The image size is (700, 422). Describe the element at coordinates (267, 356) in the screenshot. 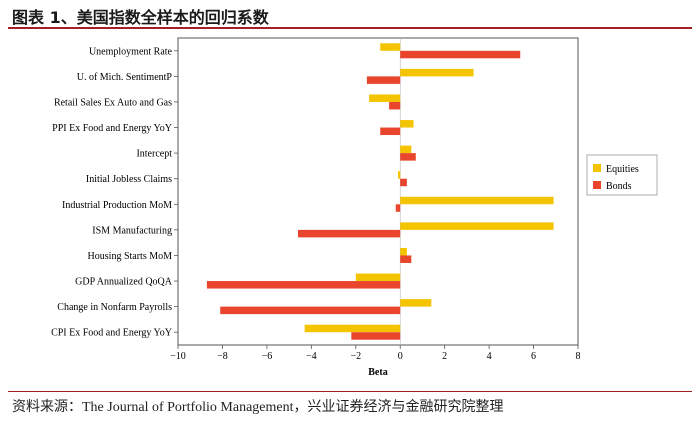

I see `x-tick-label: −6` at that location.